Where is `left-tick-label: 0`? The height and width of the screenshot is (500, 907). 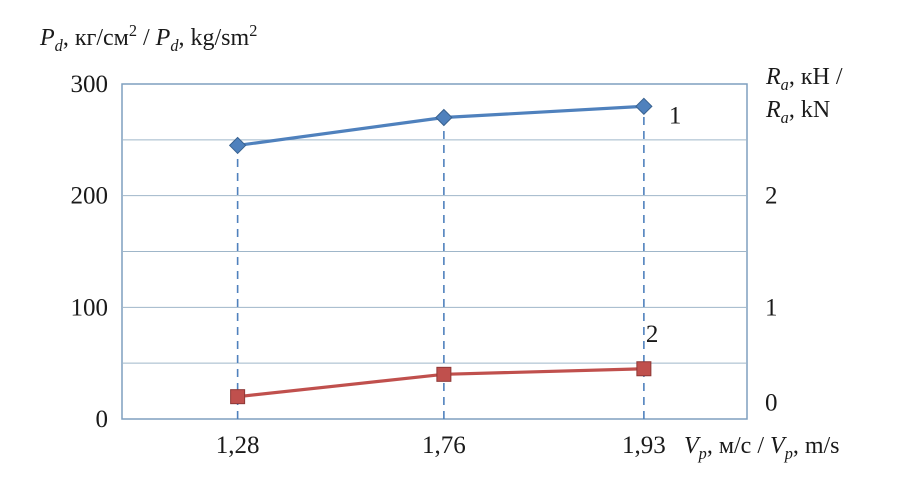 left-tick-label: 0 is located at coordinates (102, 419).